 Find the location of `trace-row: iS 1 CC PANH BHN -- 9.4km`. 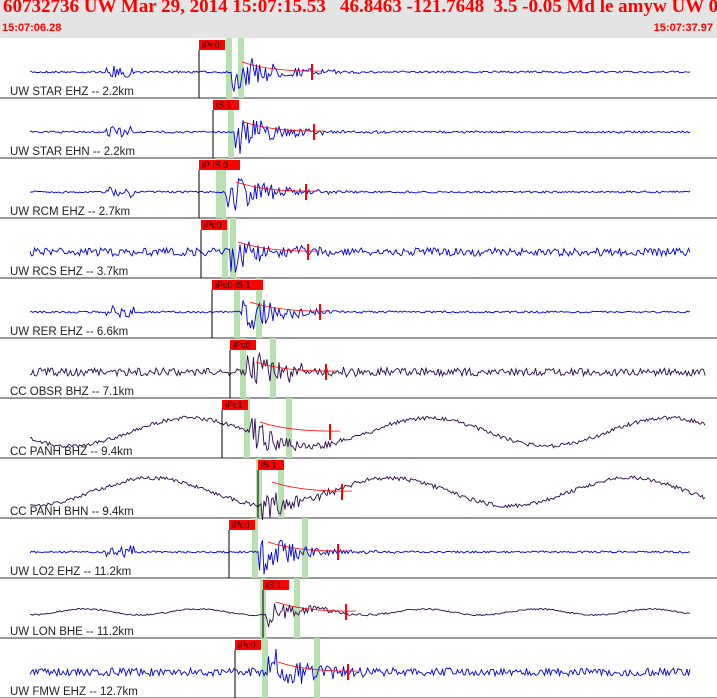

trace-row: iS 1 CC PANH BHN -- 9.4km is located at coordinates (358, 489).